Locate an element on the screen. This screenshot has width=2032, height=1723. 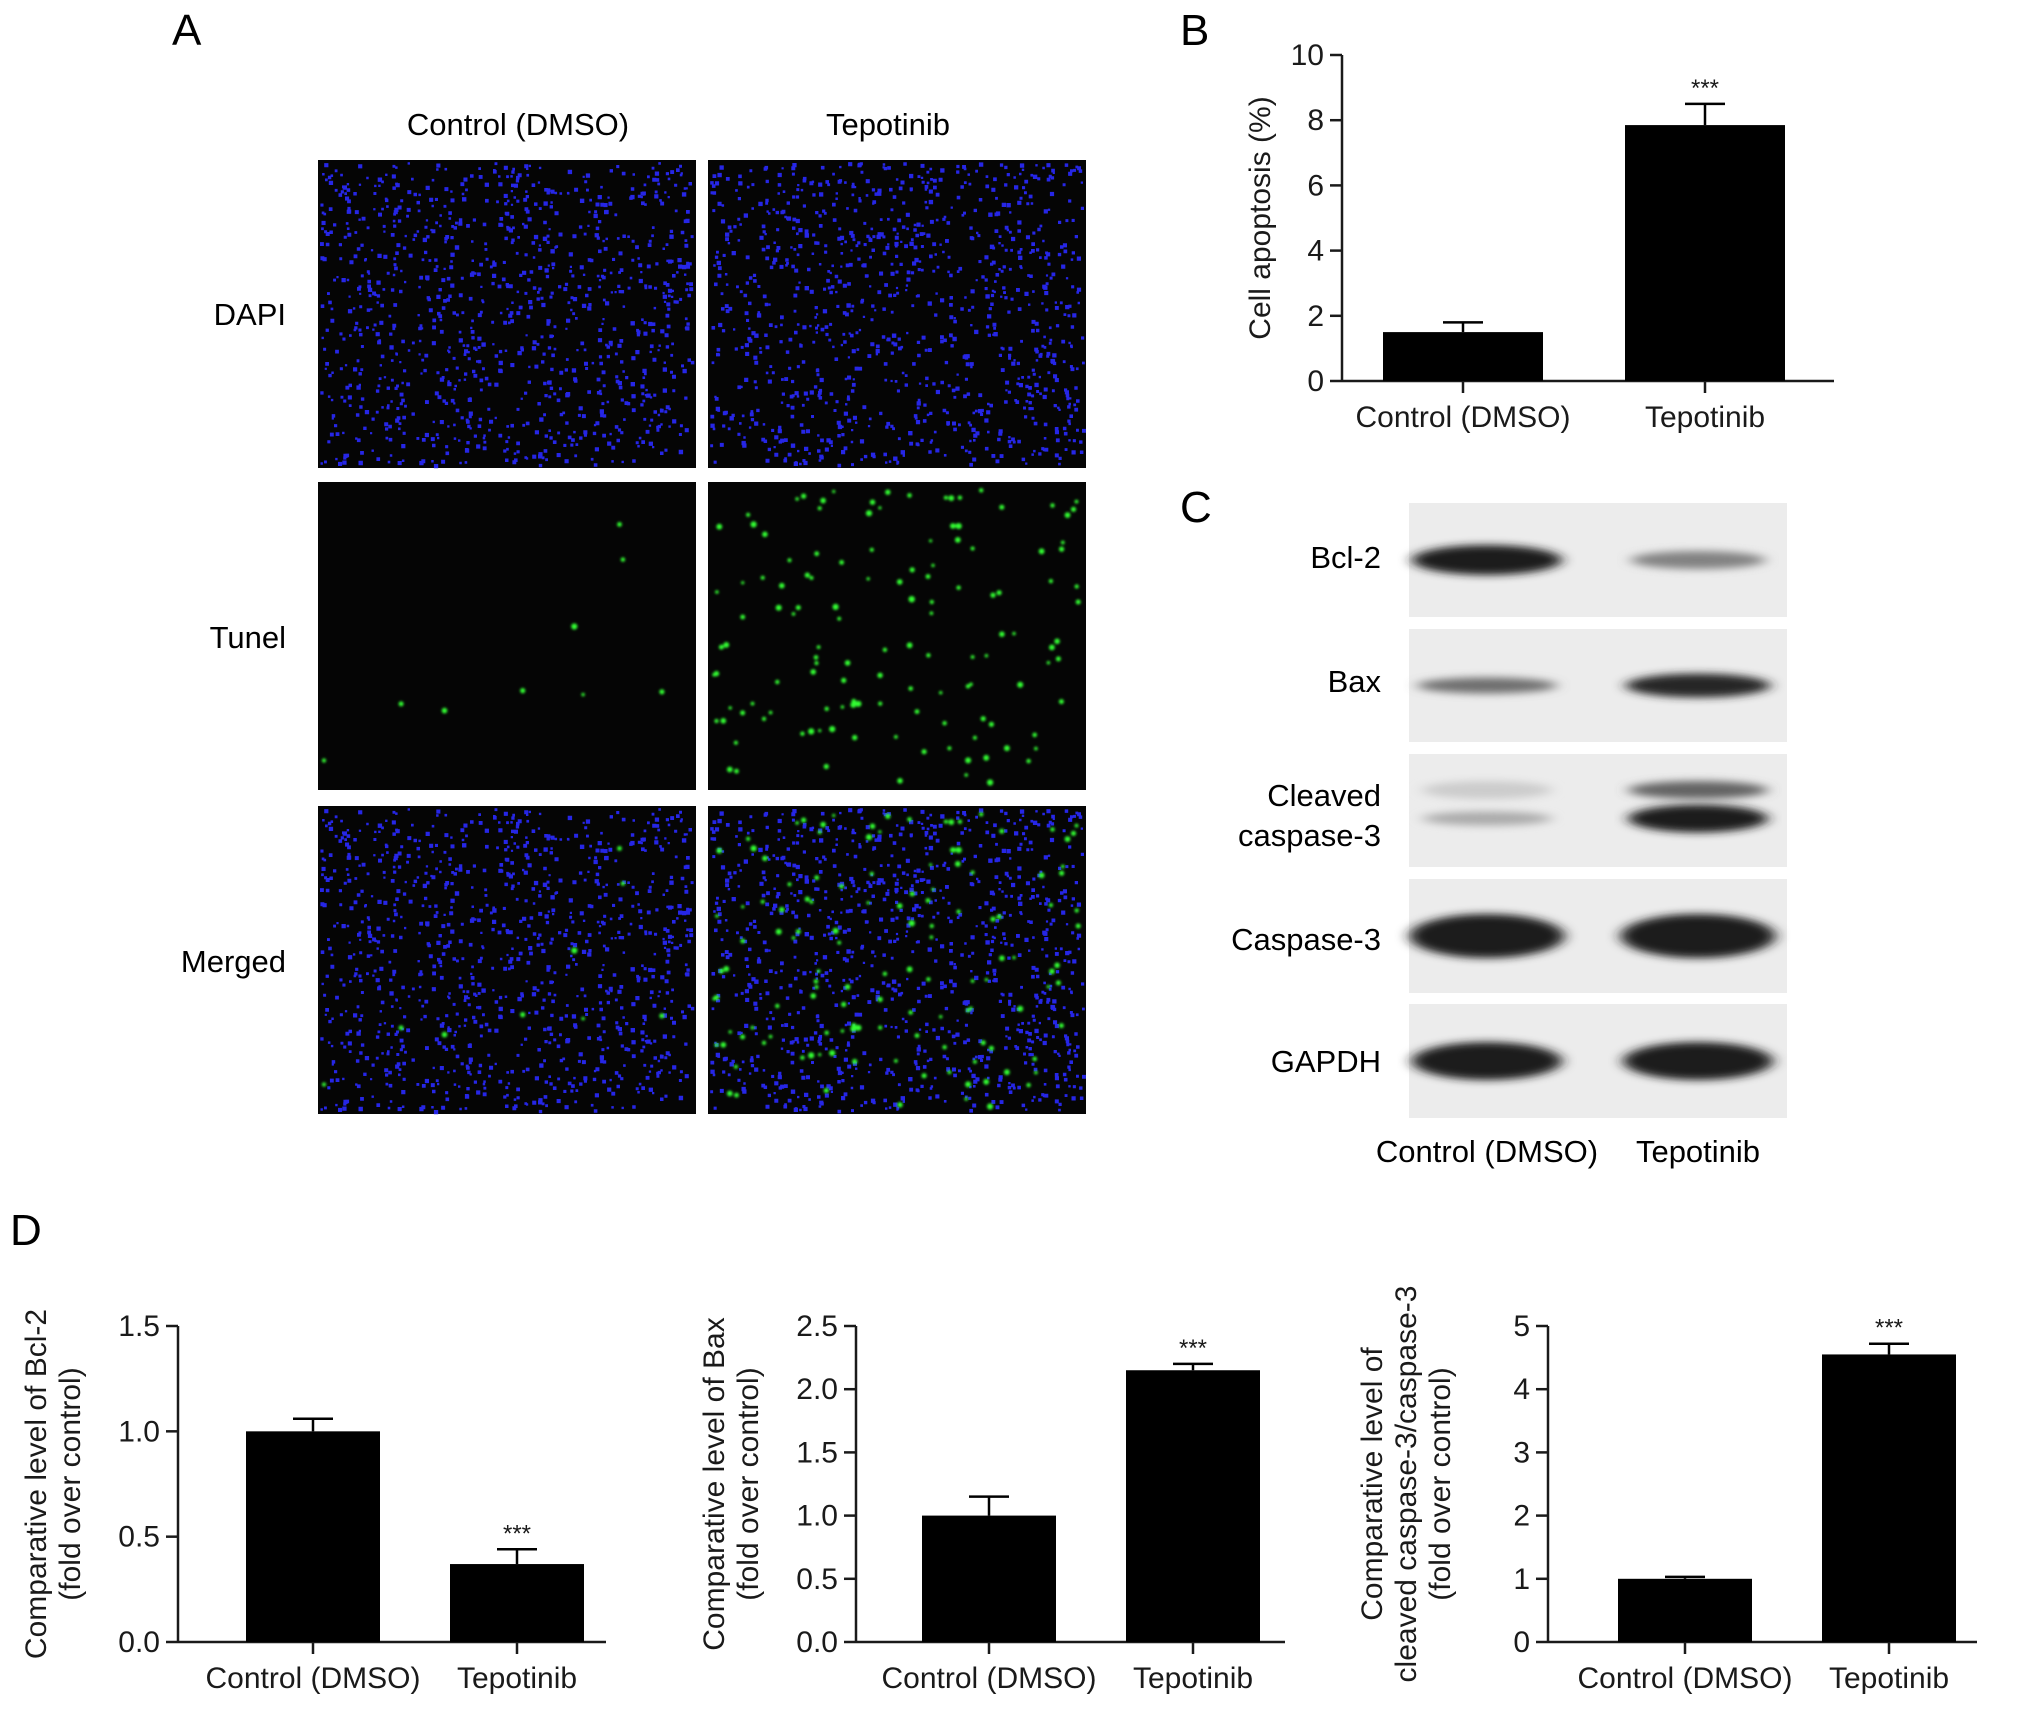
y-tick-label: 1.0 is located at coordinates (817, 1516).